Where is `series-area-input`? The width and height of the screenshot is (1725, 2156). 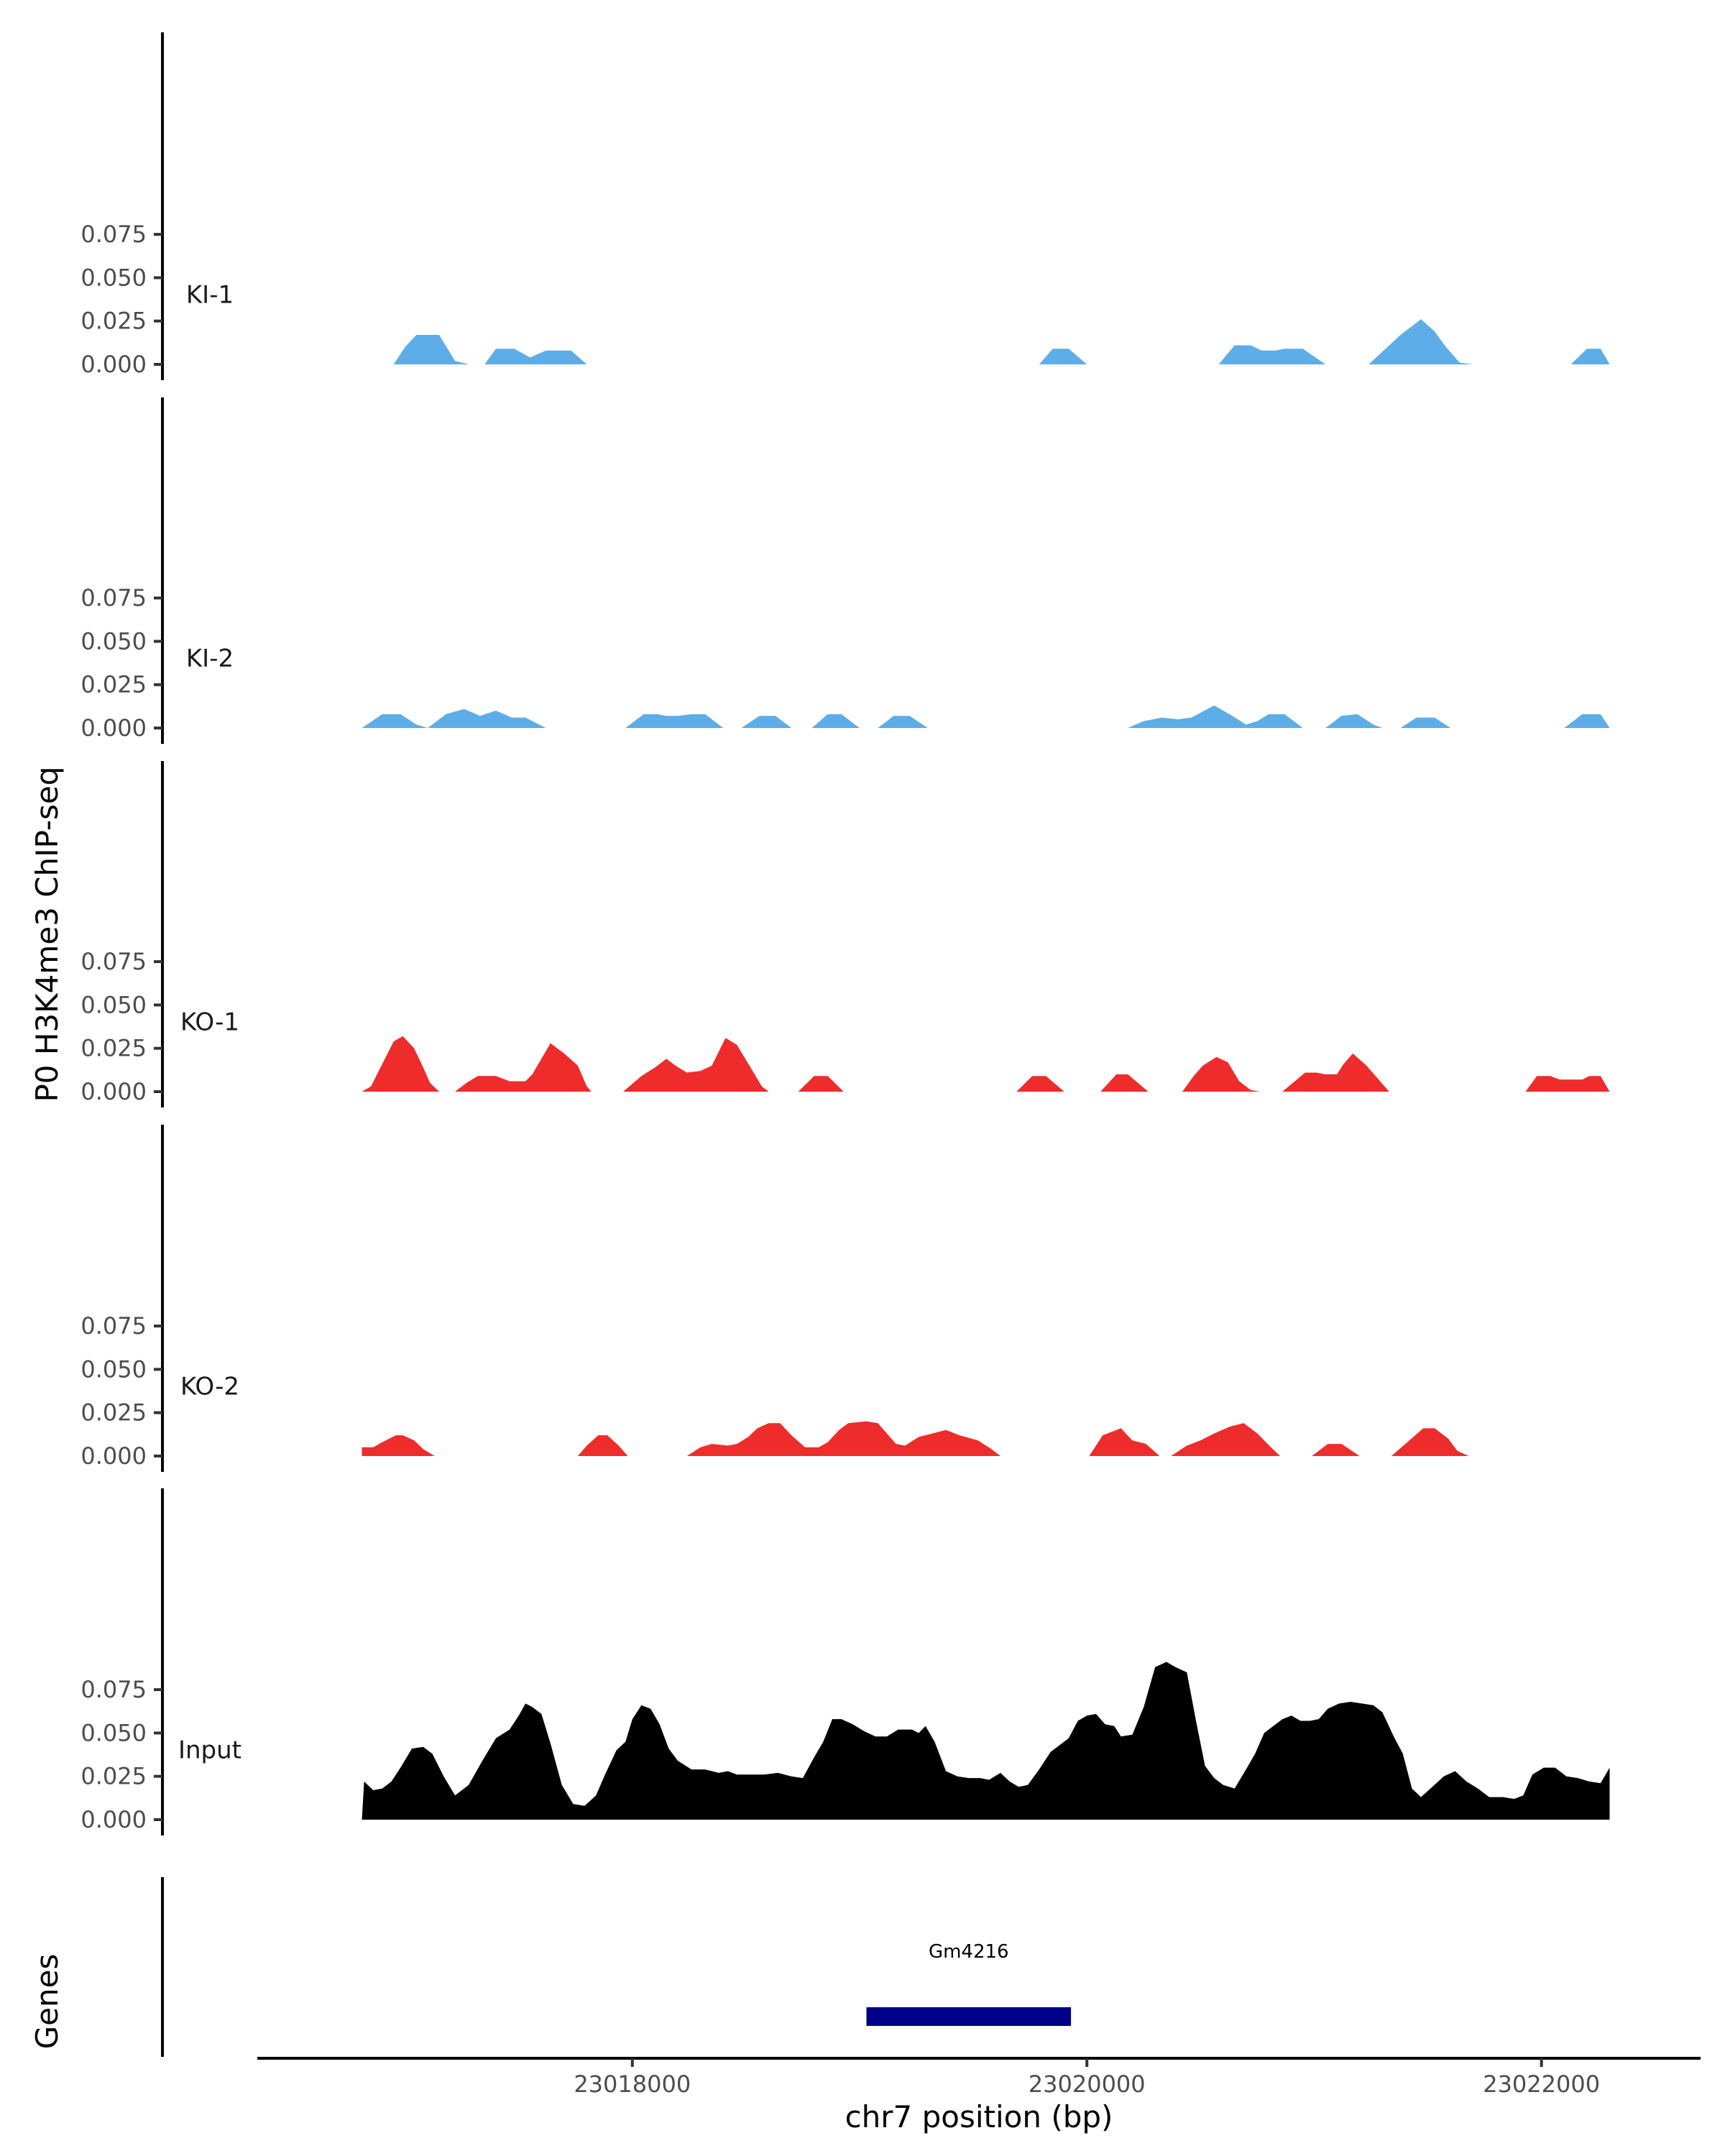 series-area-input is located at coordinates (986, 1741).